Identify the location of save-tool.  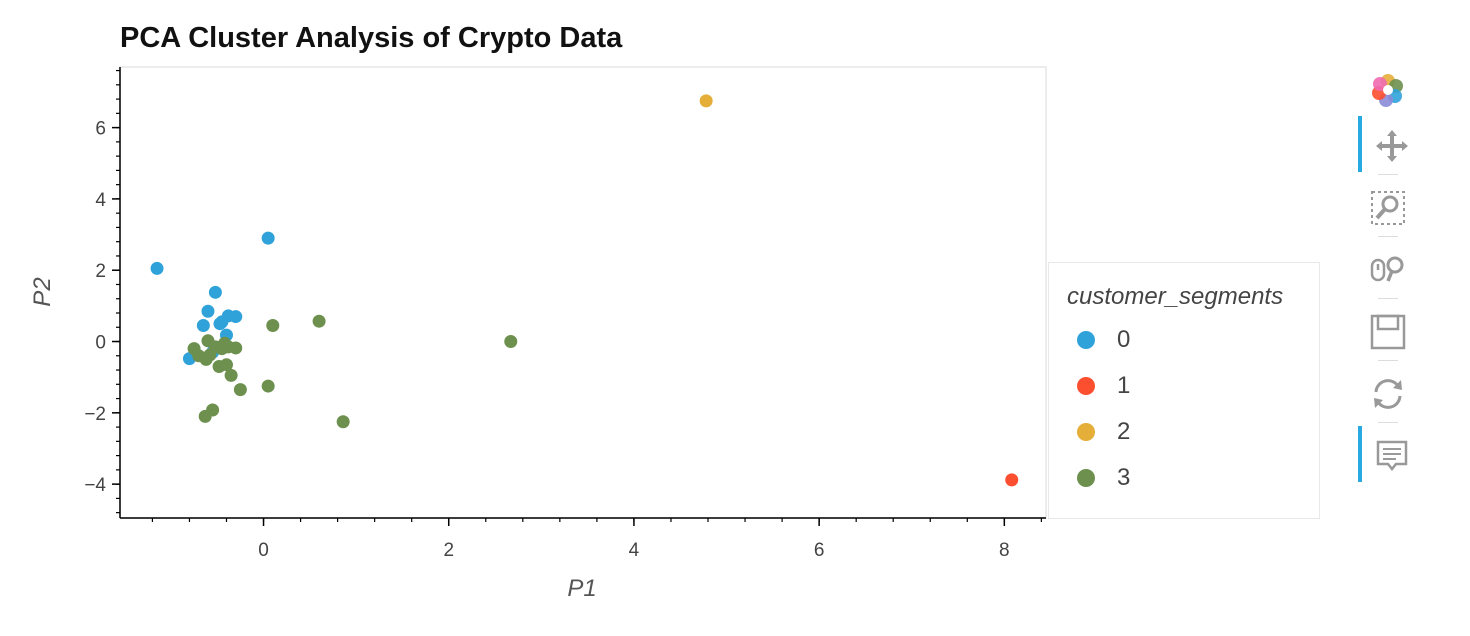
(1388, 330).